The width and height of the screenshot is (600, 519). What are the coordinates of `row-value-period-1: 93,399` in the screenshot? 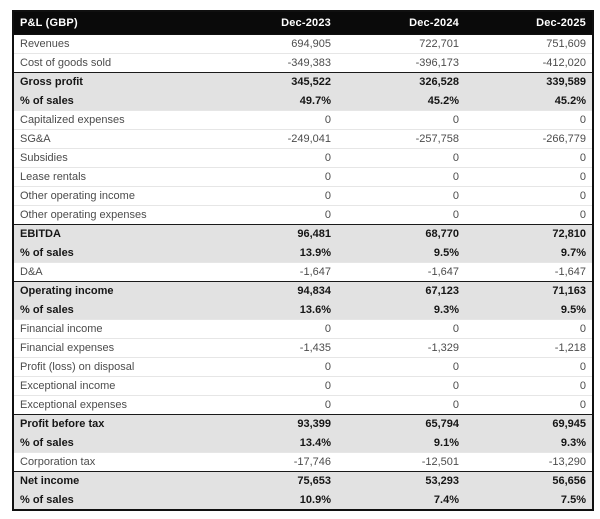 It's located at (273, 424).